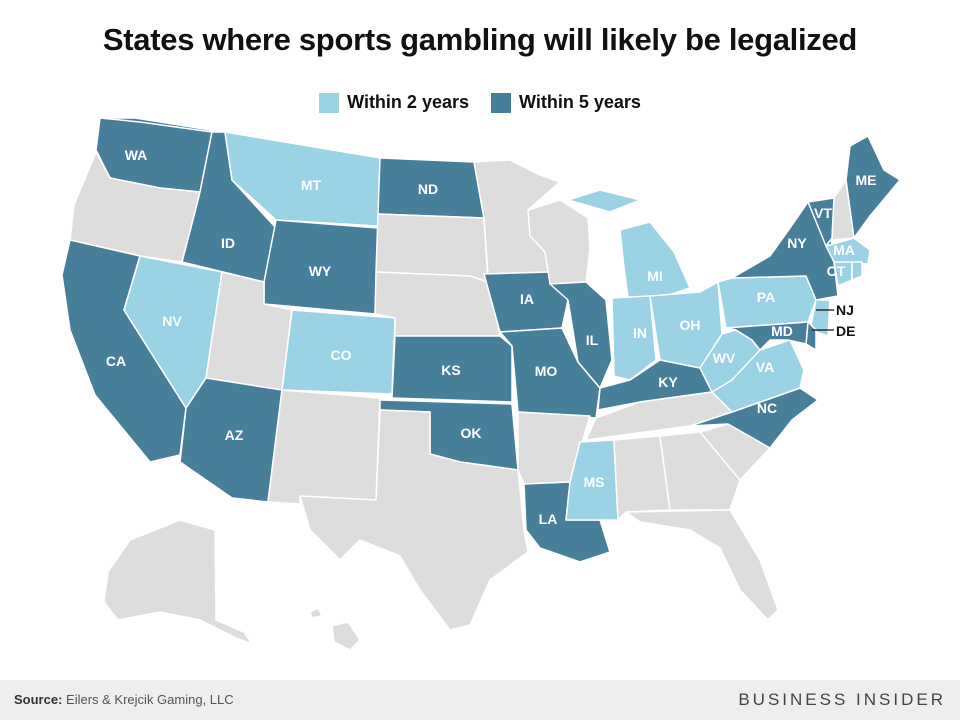  Describe the element at coordinates (866, 180) in the screenshot. I see `state-label-me: ME` at that location.